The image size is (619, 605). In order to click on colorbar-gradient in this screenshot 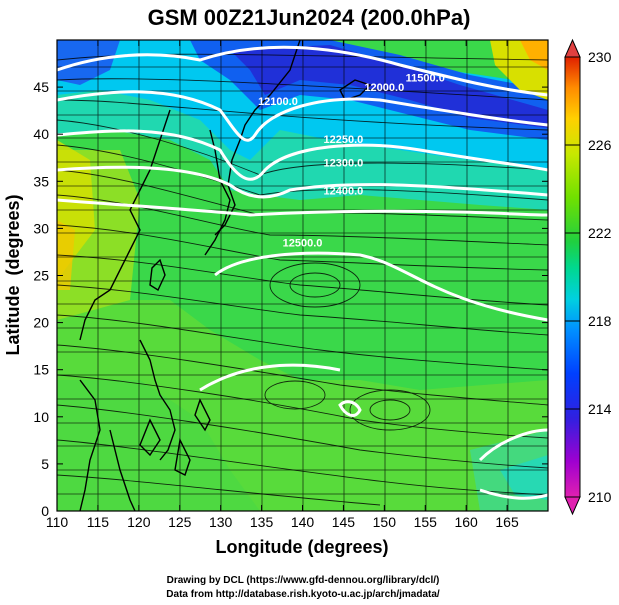, I will do `click(572, 277)`.